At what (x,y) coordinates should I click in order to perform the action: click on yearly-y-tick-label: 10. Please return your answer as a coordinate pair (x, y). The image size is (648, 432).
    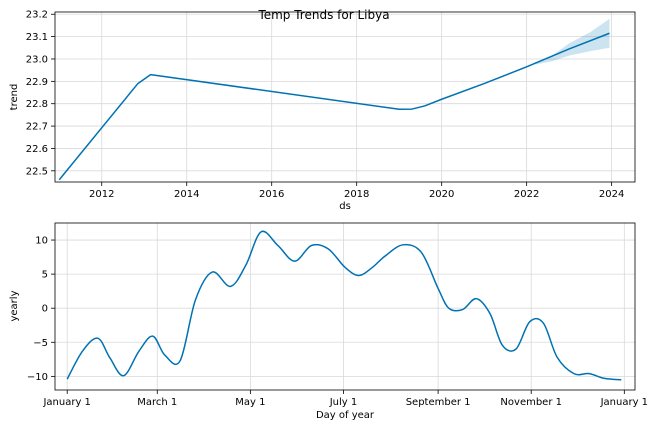
    Looking at the image, I should click on (41, 241).